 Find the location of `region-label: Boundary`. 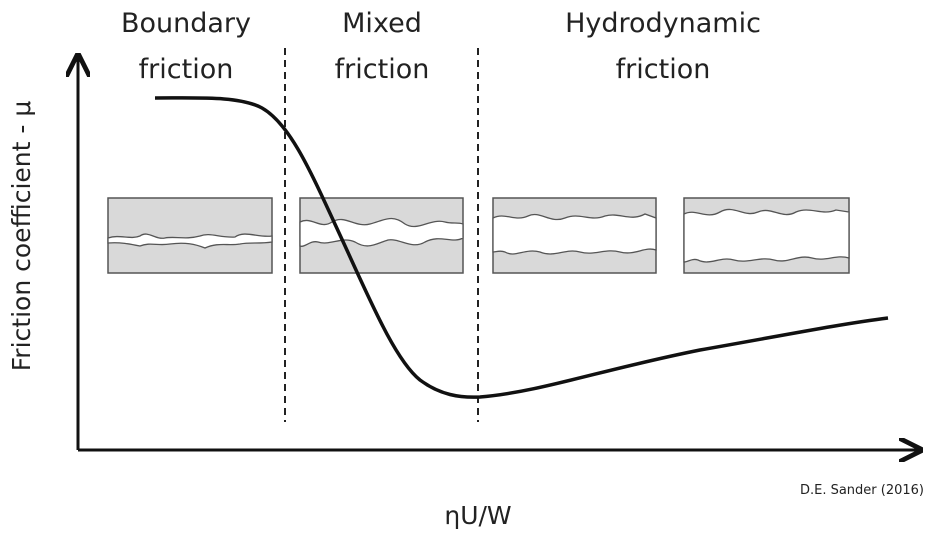

region-label: Boundary is located at coordinates (186, 23).